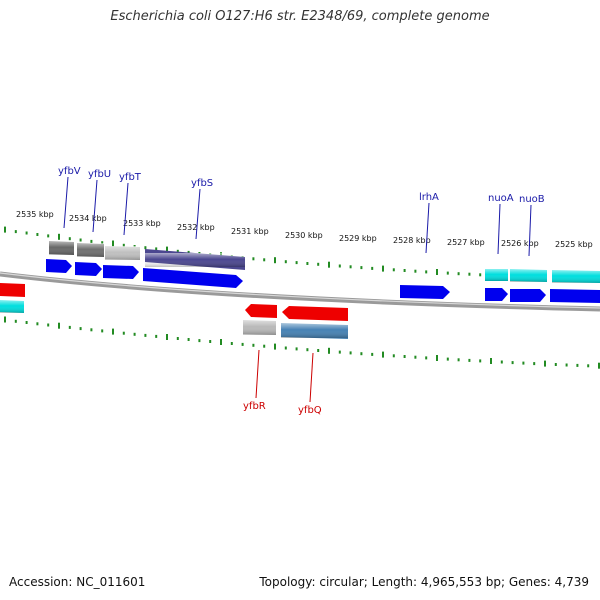  I want to click on scale-label: 2533 kbp, so click(142, 223).